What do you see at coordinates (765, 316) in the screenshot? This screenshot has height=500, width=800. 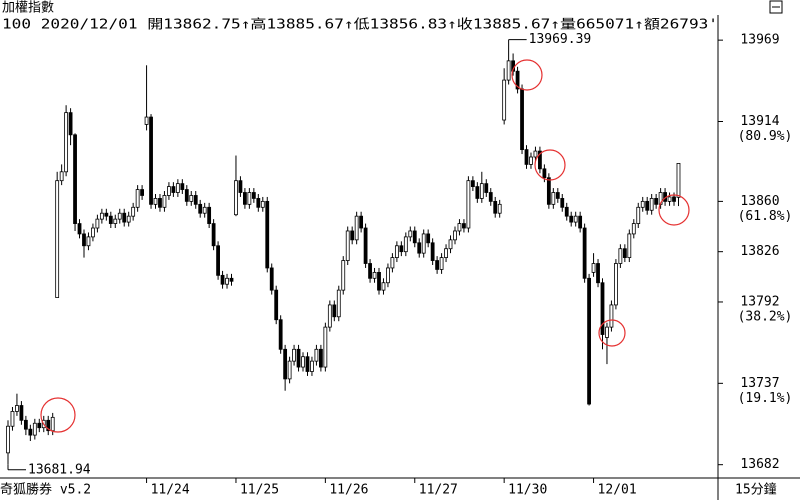 I see `y-tick-note: (38.2%)` at bounding box center [765, 316].